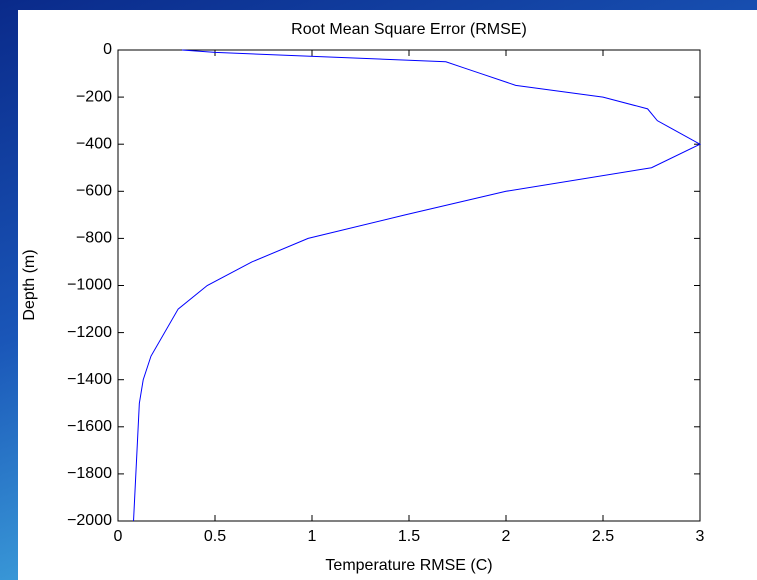 This screenshot has width=757, height=580. Describe the element at coordinates (603, 536) in the screenshot. I see `x-tick-label: 2.5` at that location.